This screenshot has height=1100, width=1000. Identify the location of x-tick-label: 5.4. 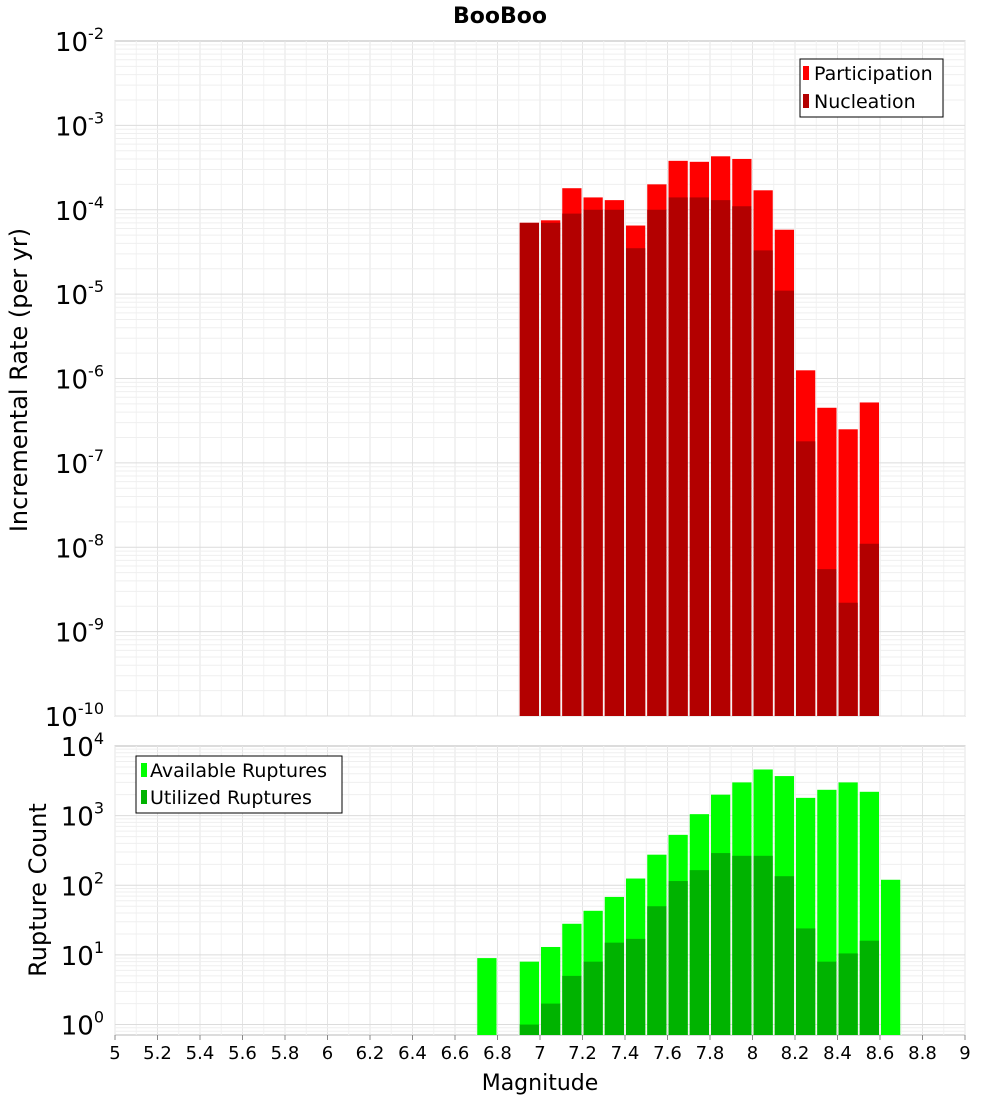
(200, 1053).